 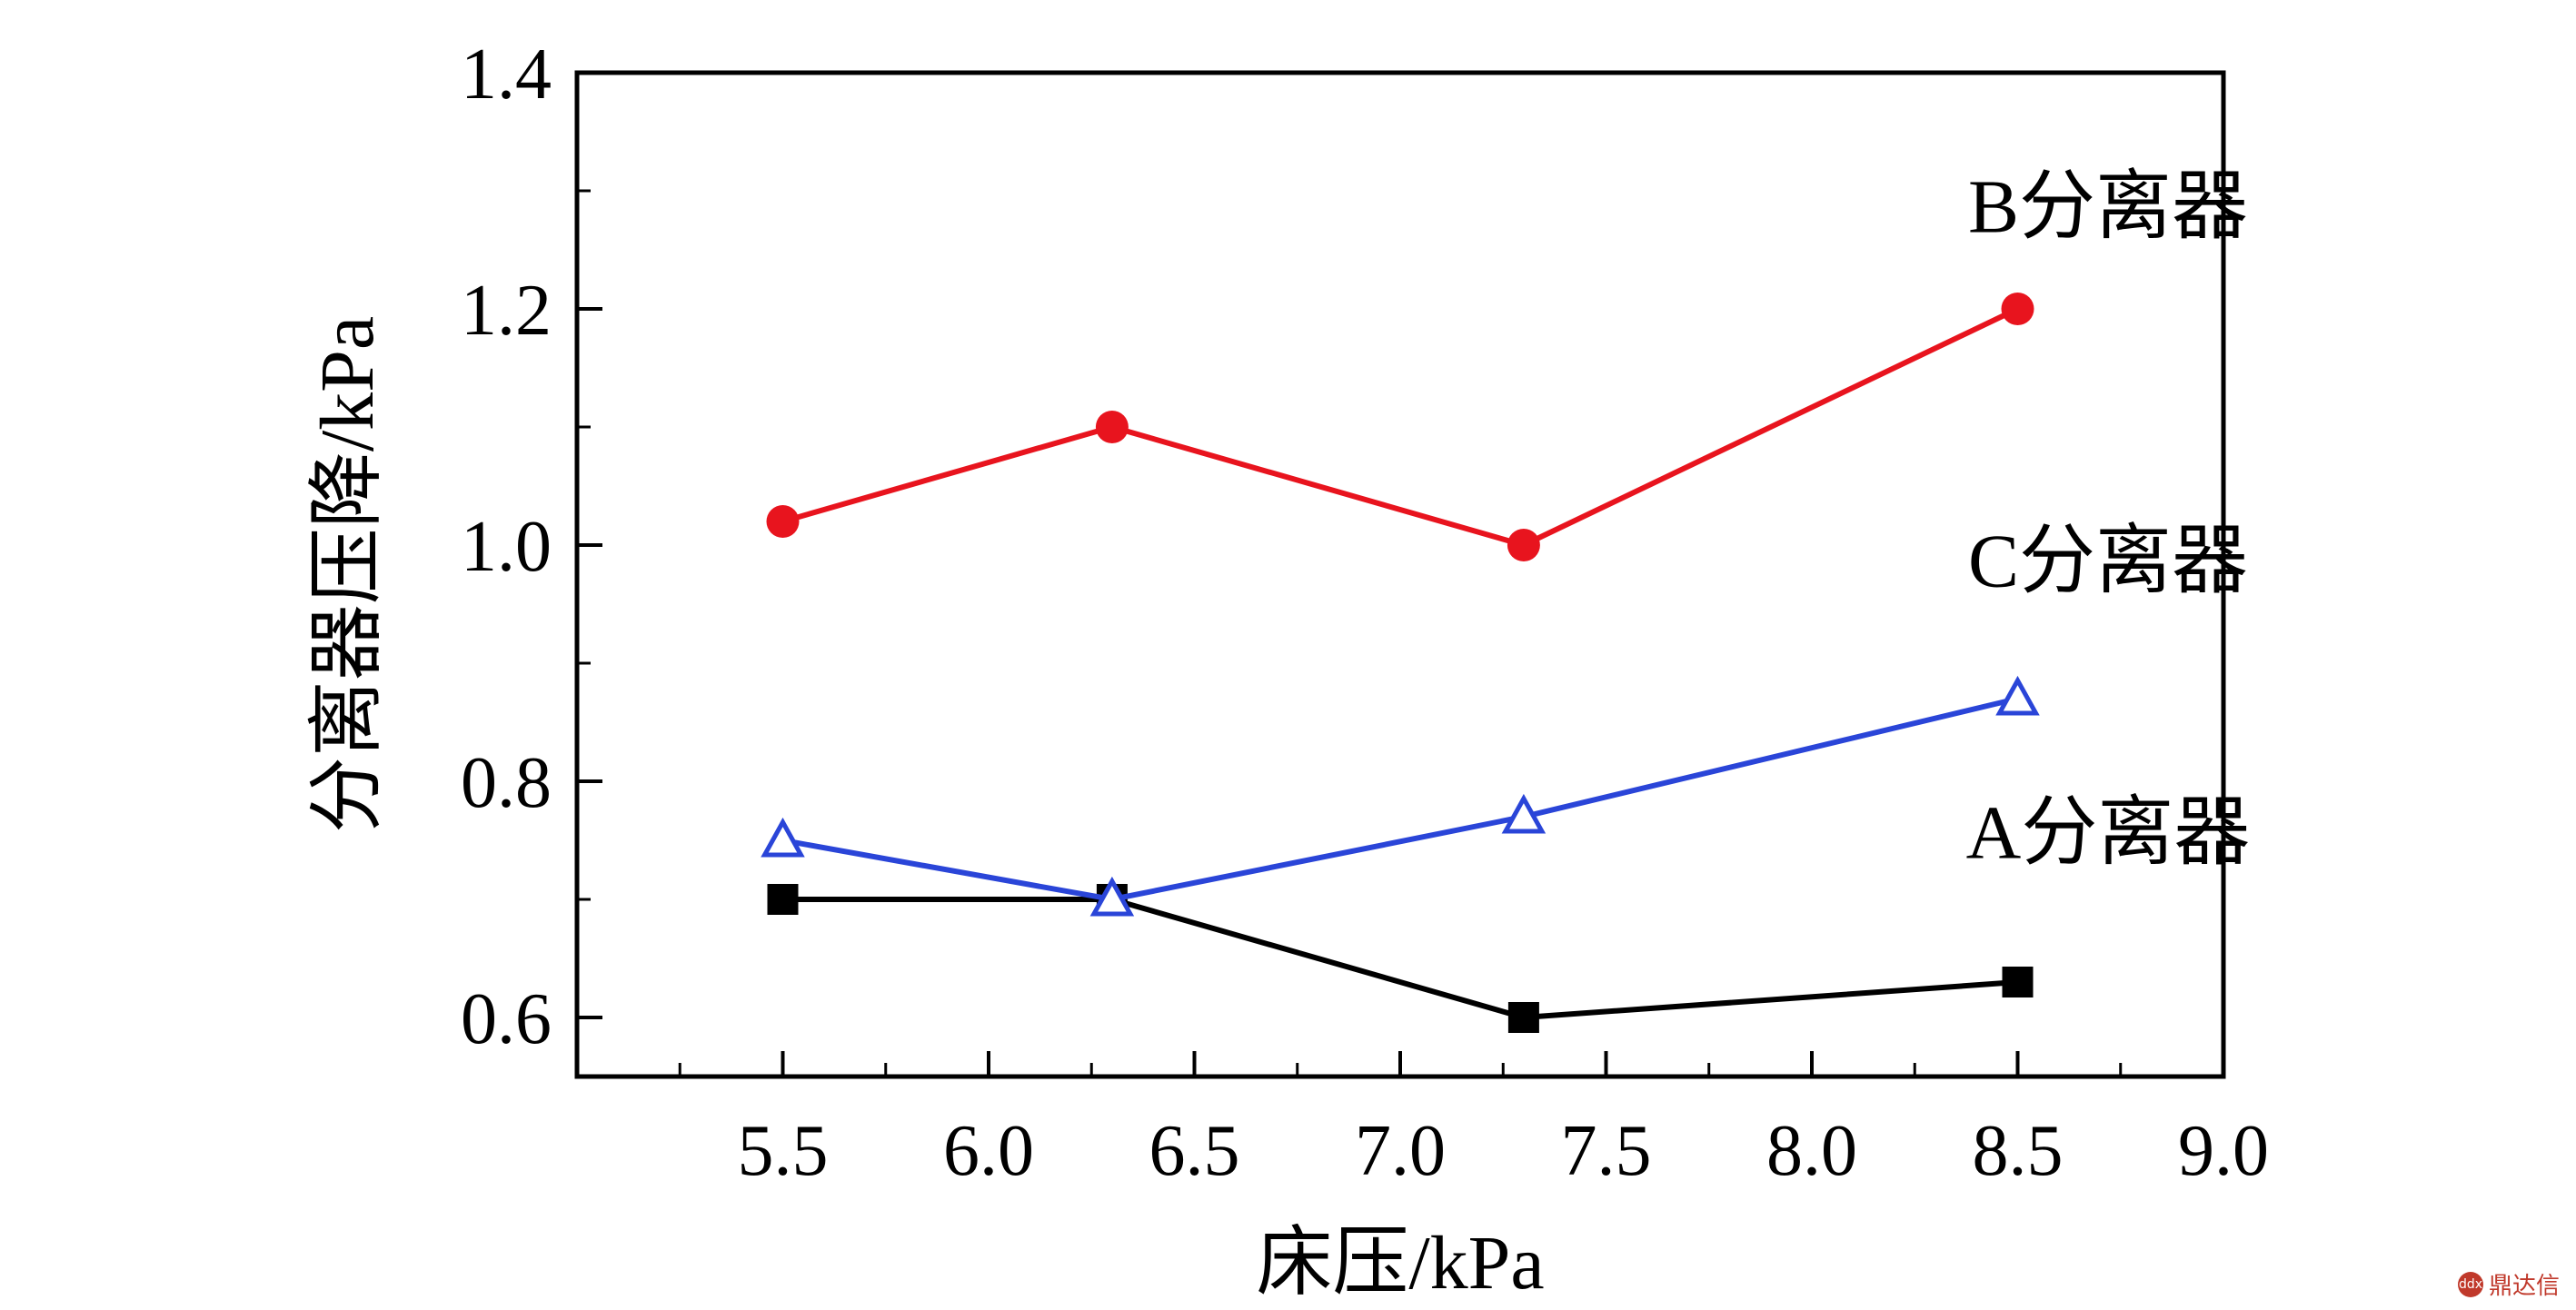 What do you see at coordinates (347, 574) in the screenshot?
I see `y-axis-label: 分离器压降/kPa` at bounding box center [347, 574].